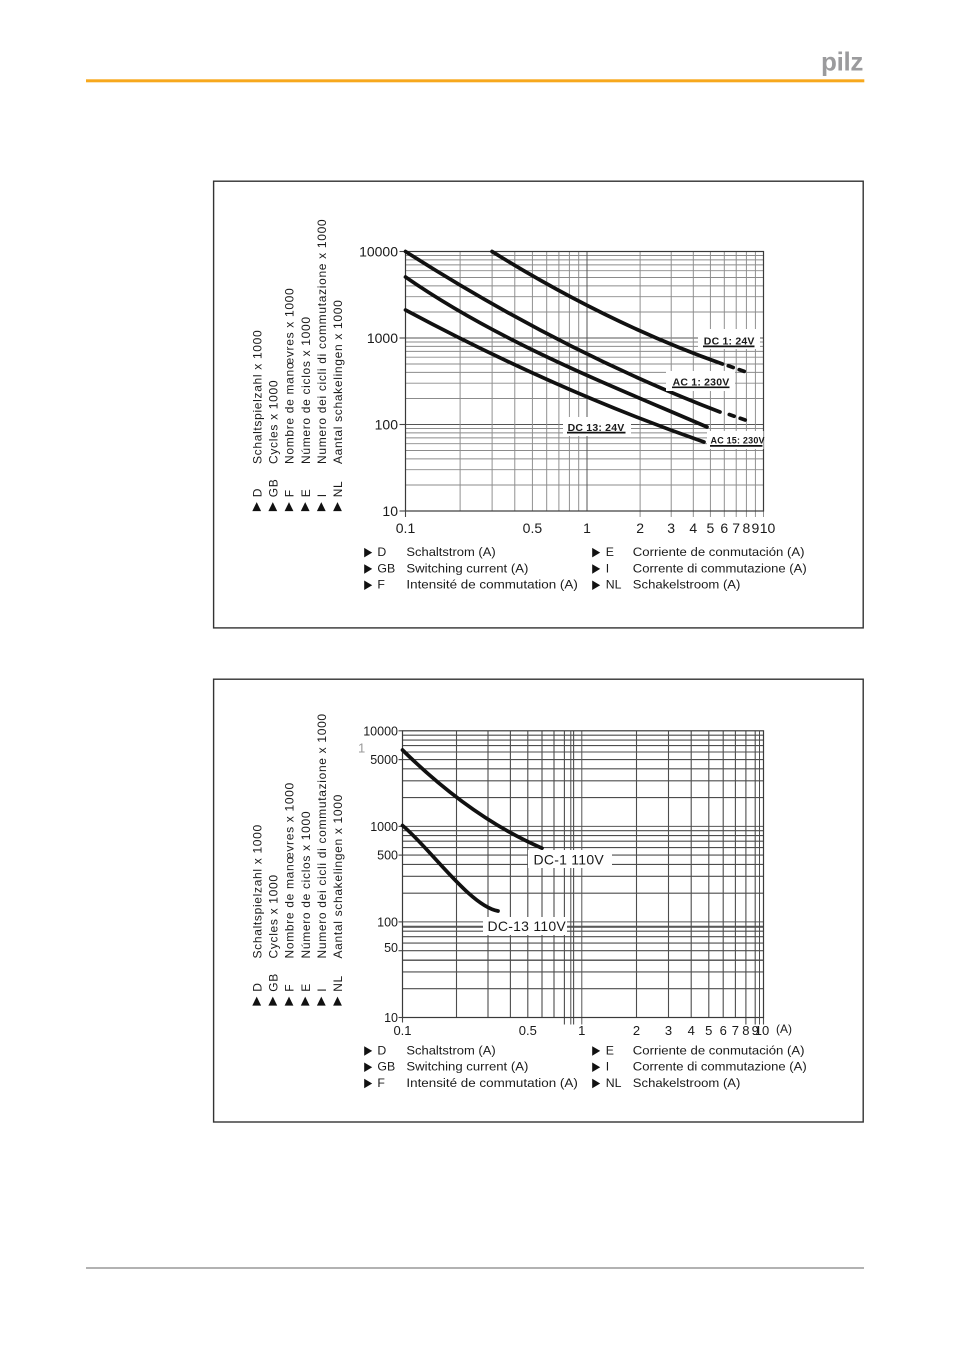  I want to click on svg-text: DC 13: 24V, so click(596, 428).